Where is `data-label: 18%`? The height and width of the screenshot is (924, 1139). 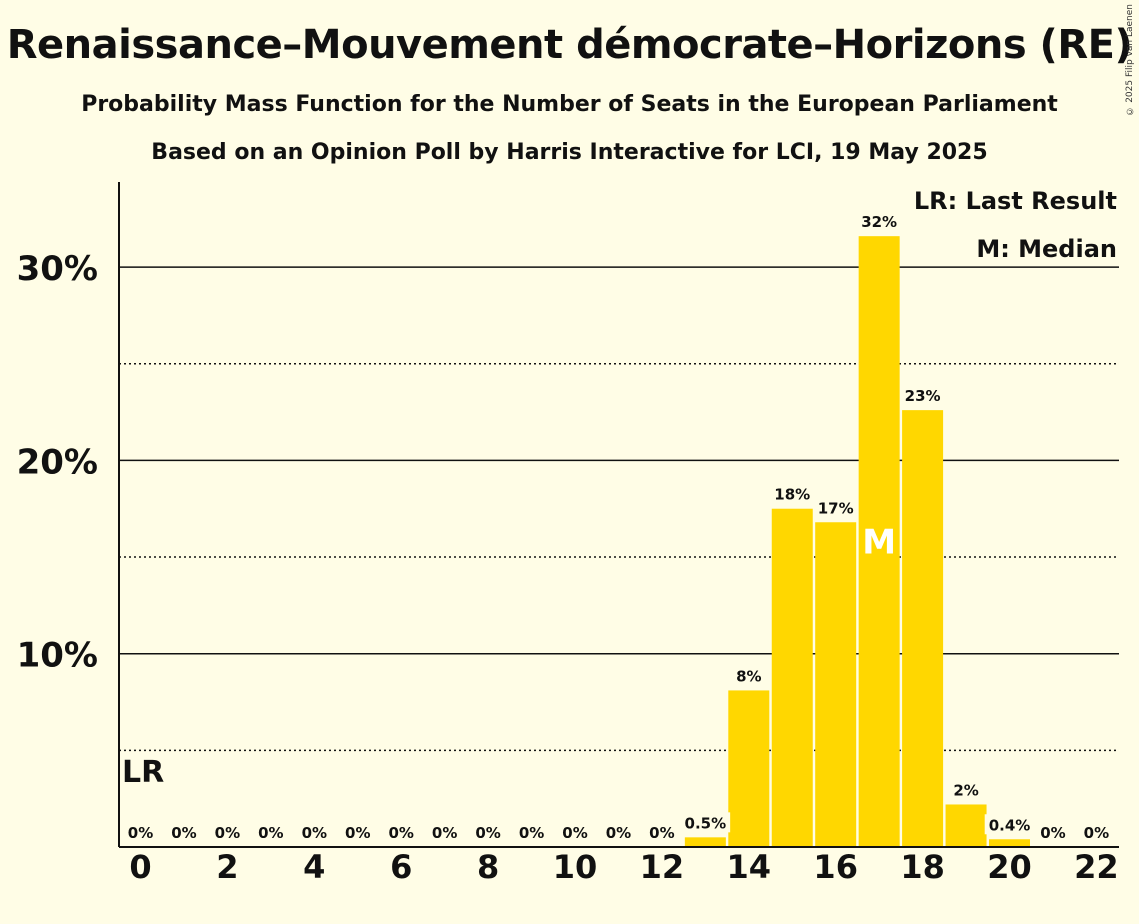 data-label: 18% is located at coordinates (792, 495).